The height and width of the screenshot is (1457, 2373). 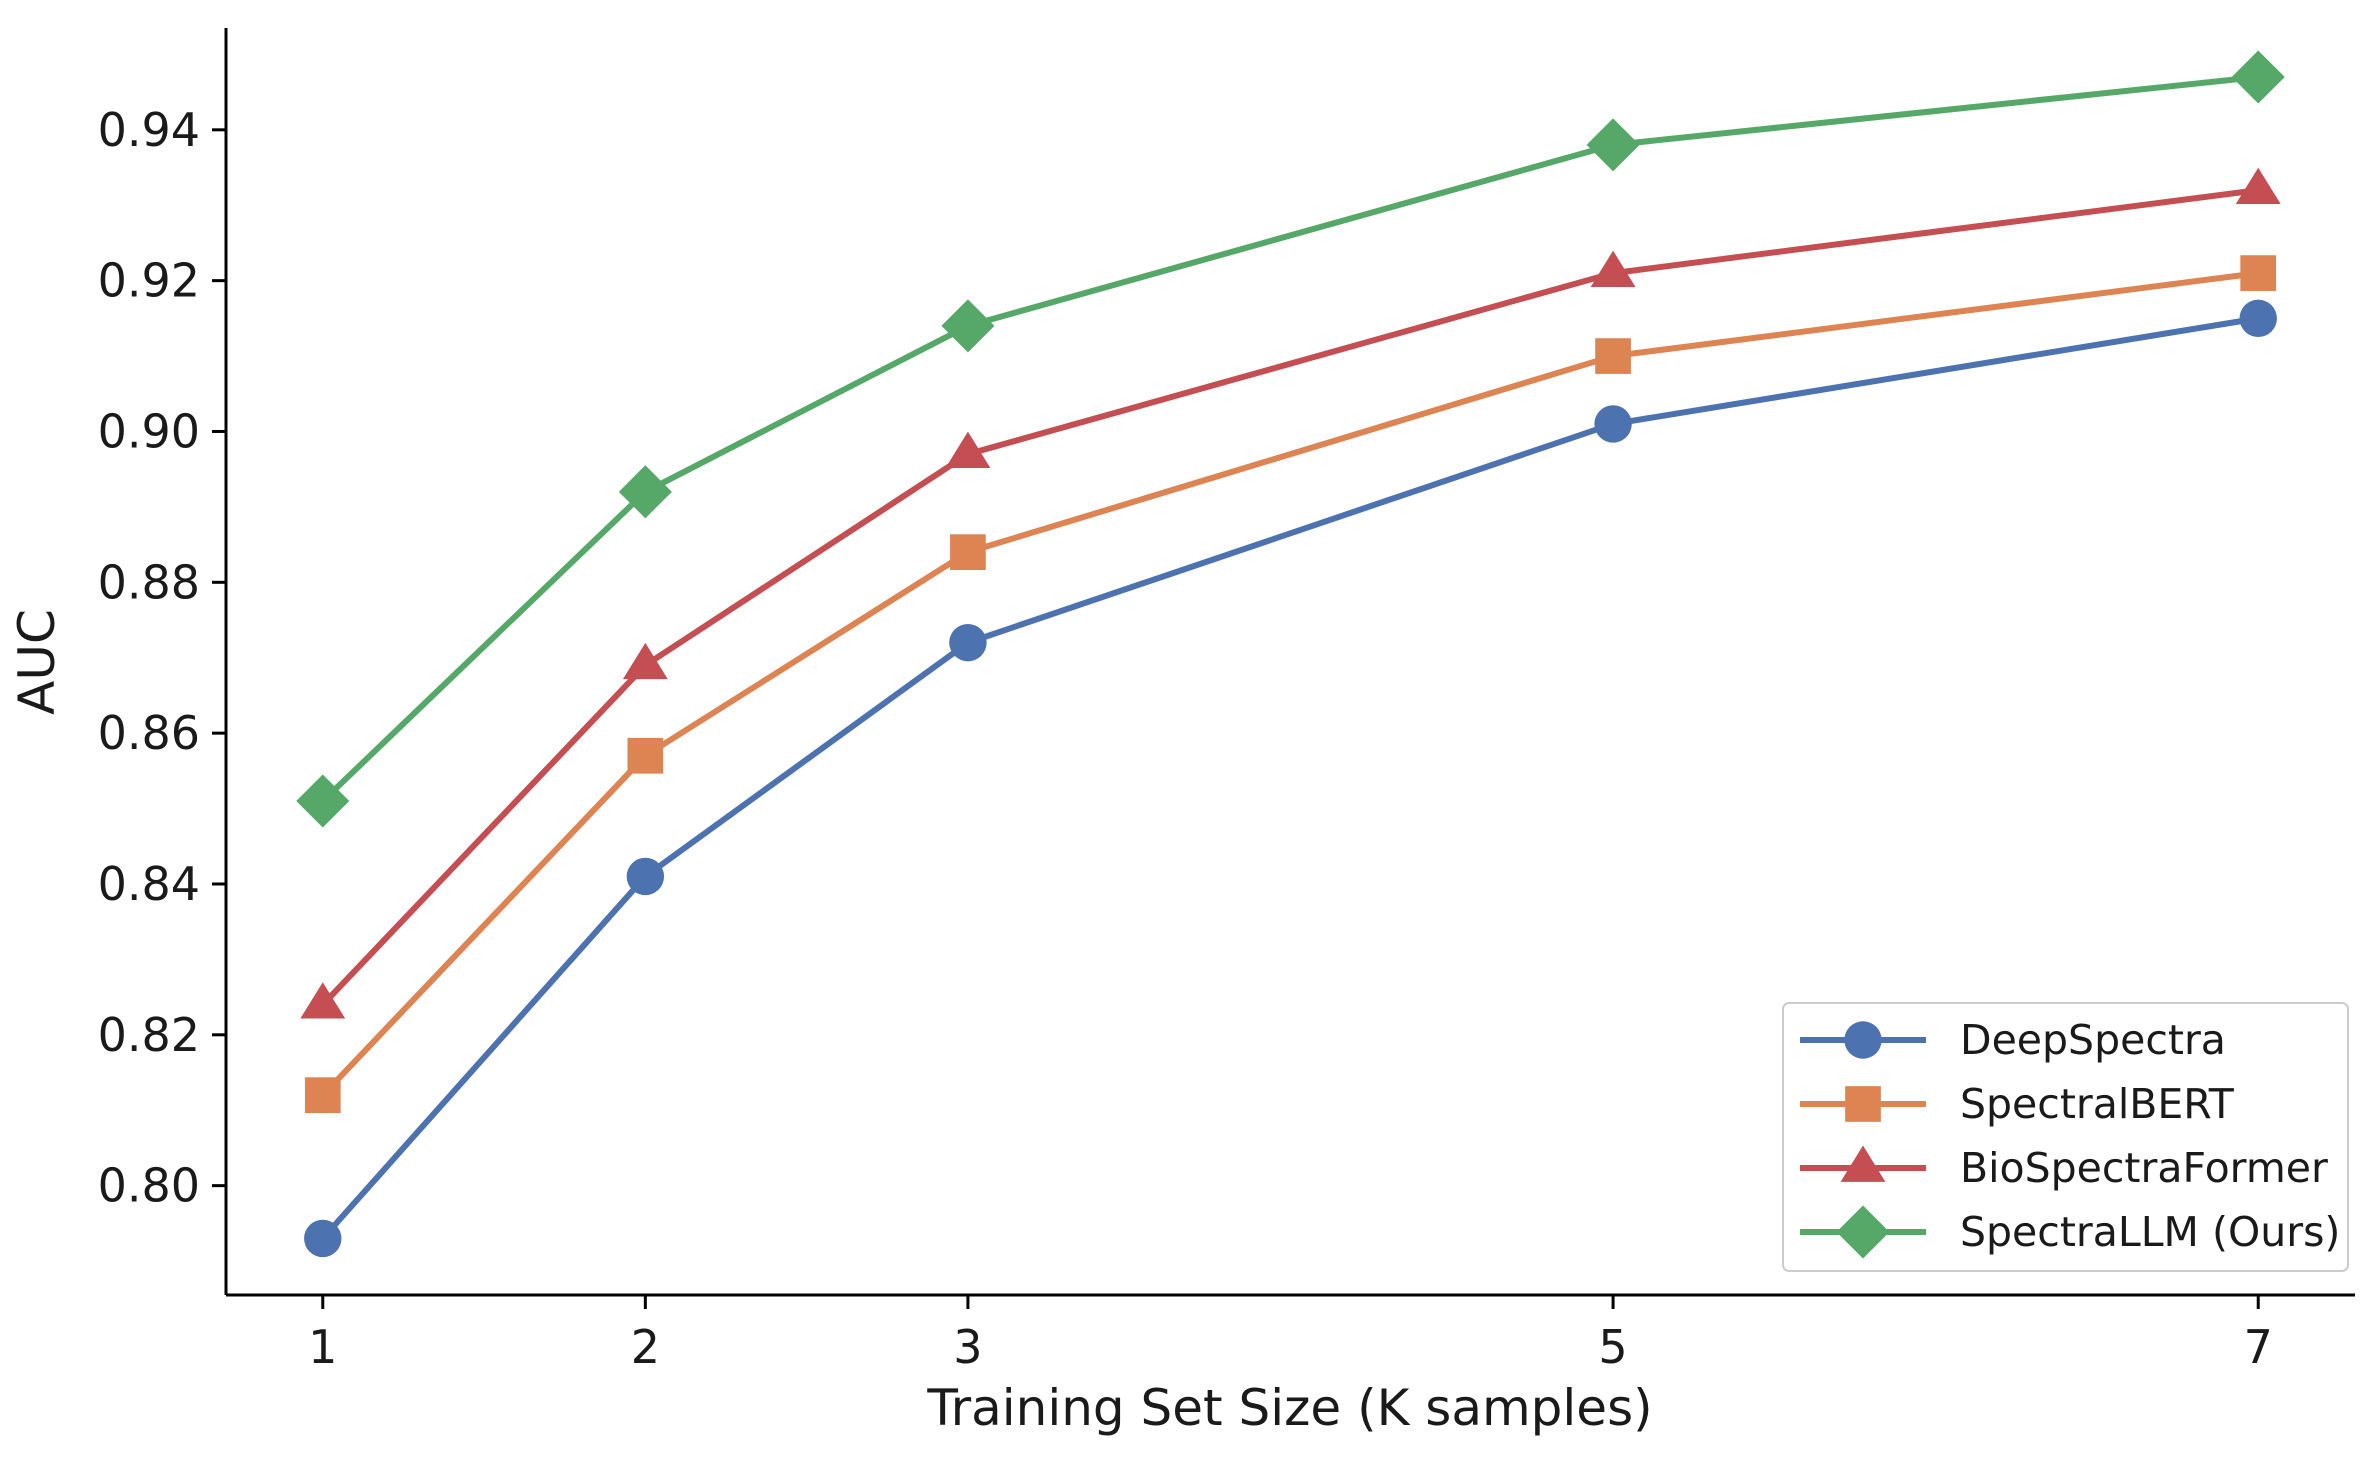 What do you see at coordinates (967, 1347) in the screenshot?
I see `x-tick-label: 3` at bounding box center [967, 1347].